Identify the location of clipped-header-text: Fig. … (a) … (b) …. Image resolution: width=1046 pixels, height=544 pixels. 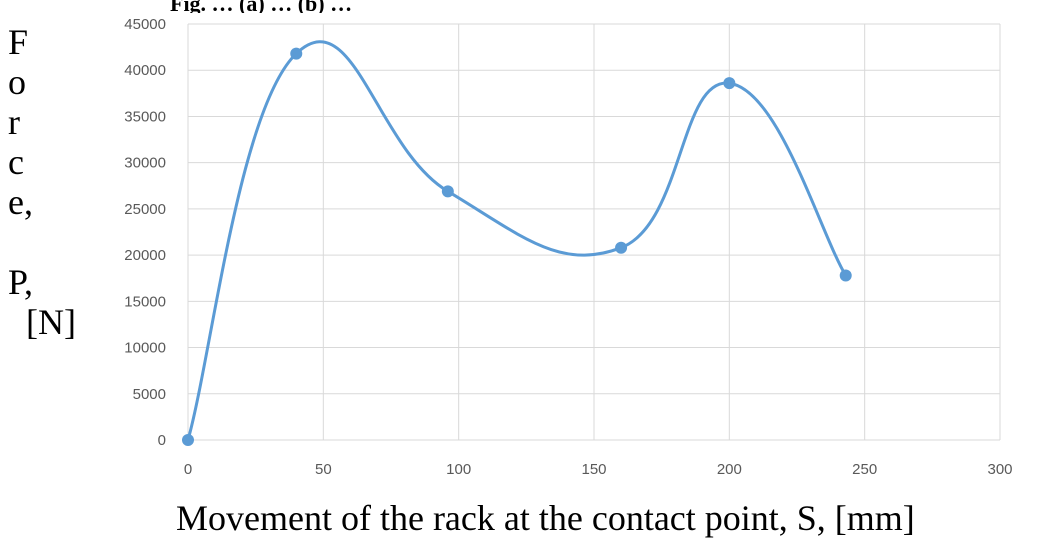
(500, 6).